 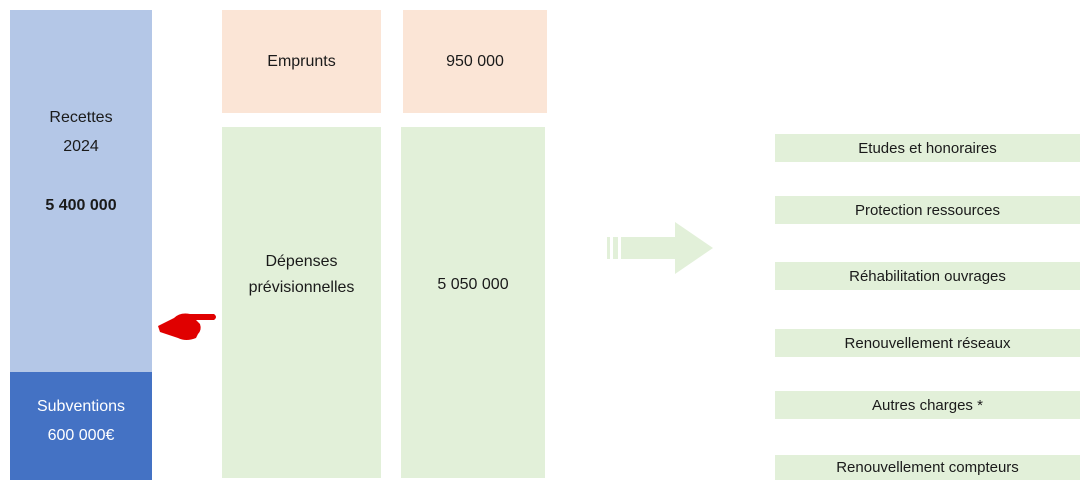 I want to click on recettes-box: Recettes 2024 5 400 000, so click(x=81, y=191).